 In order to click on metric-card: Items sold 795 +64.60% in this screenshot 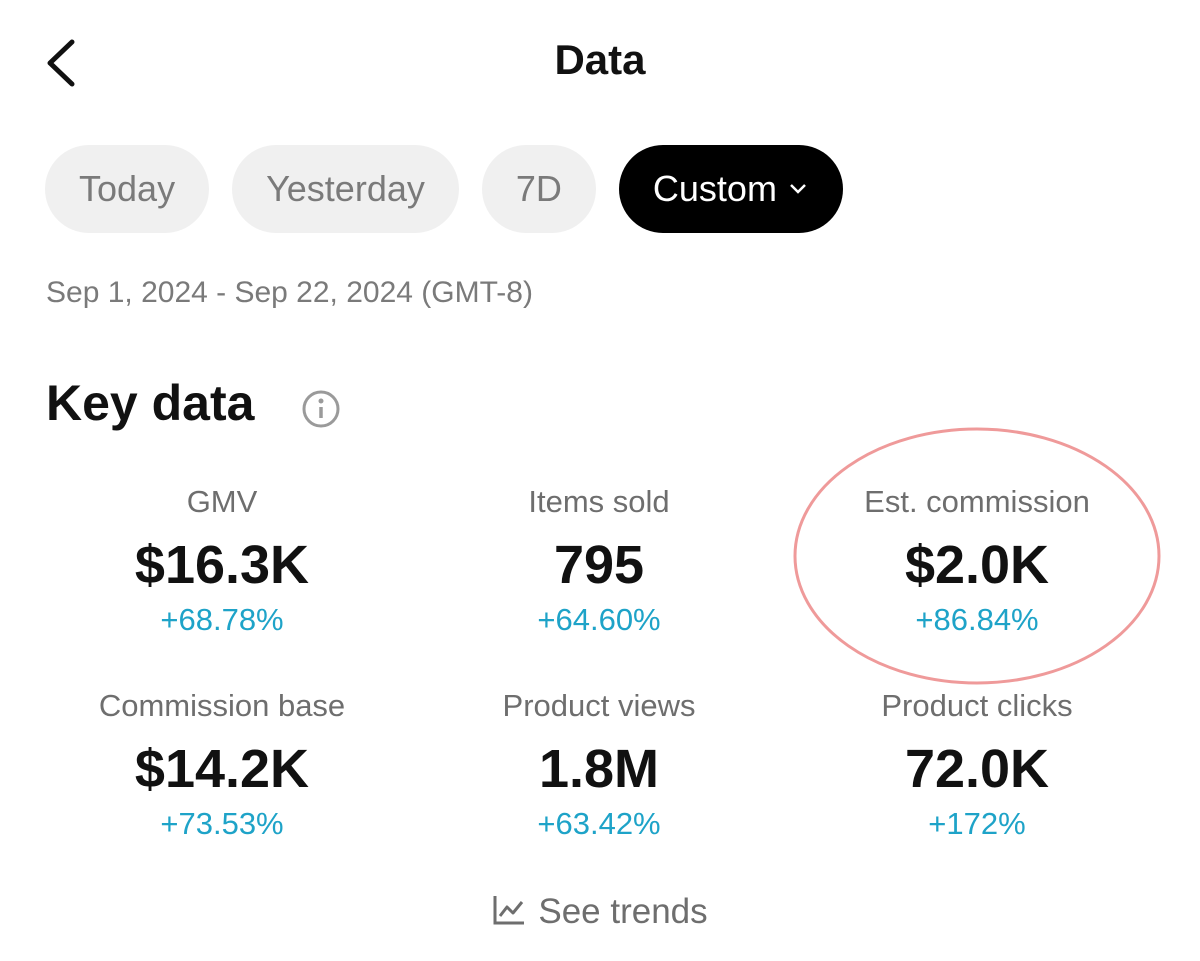, I will do `click(599, 561)`.